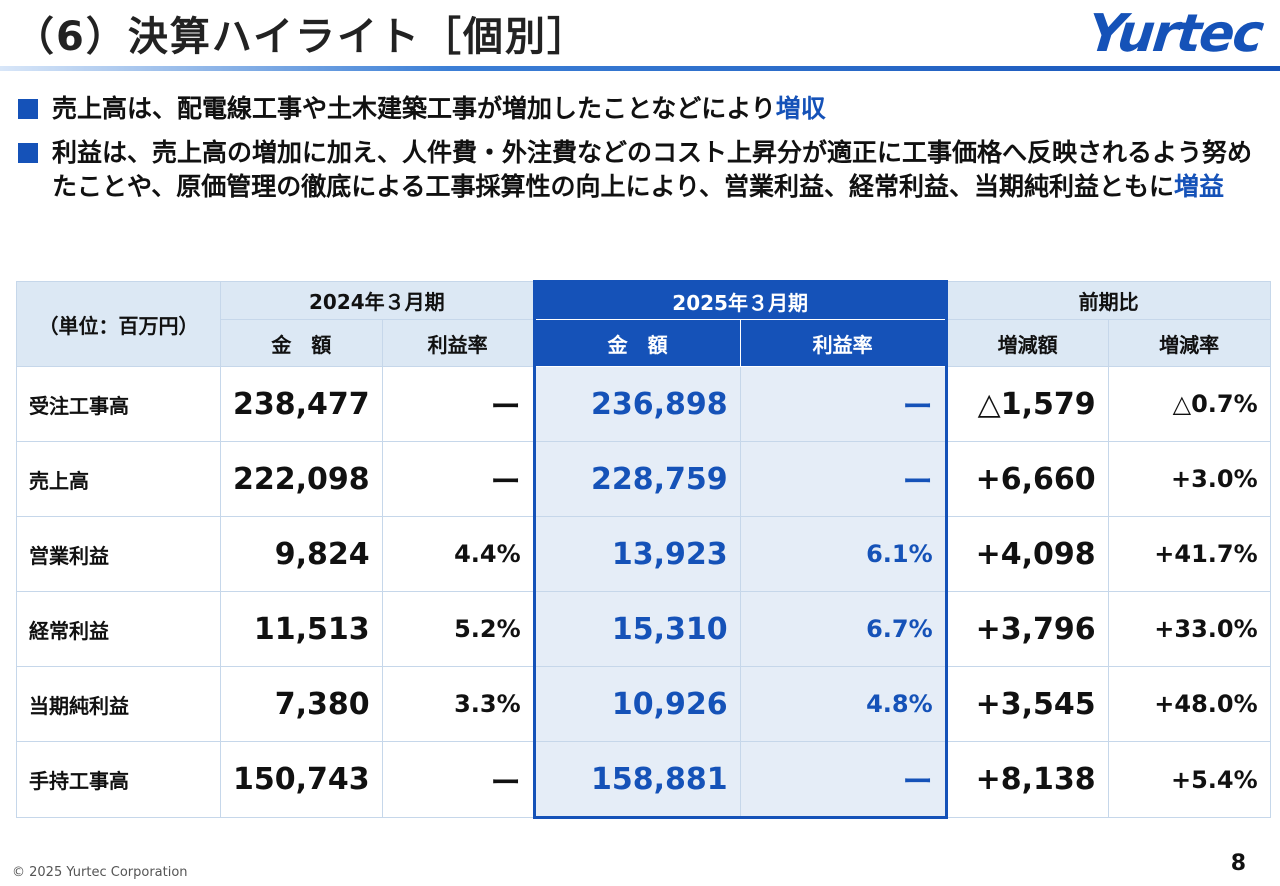  Describe the element at coordinates (118, 554) in the screenshot. I see `row-label: 営業利益` at that location.